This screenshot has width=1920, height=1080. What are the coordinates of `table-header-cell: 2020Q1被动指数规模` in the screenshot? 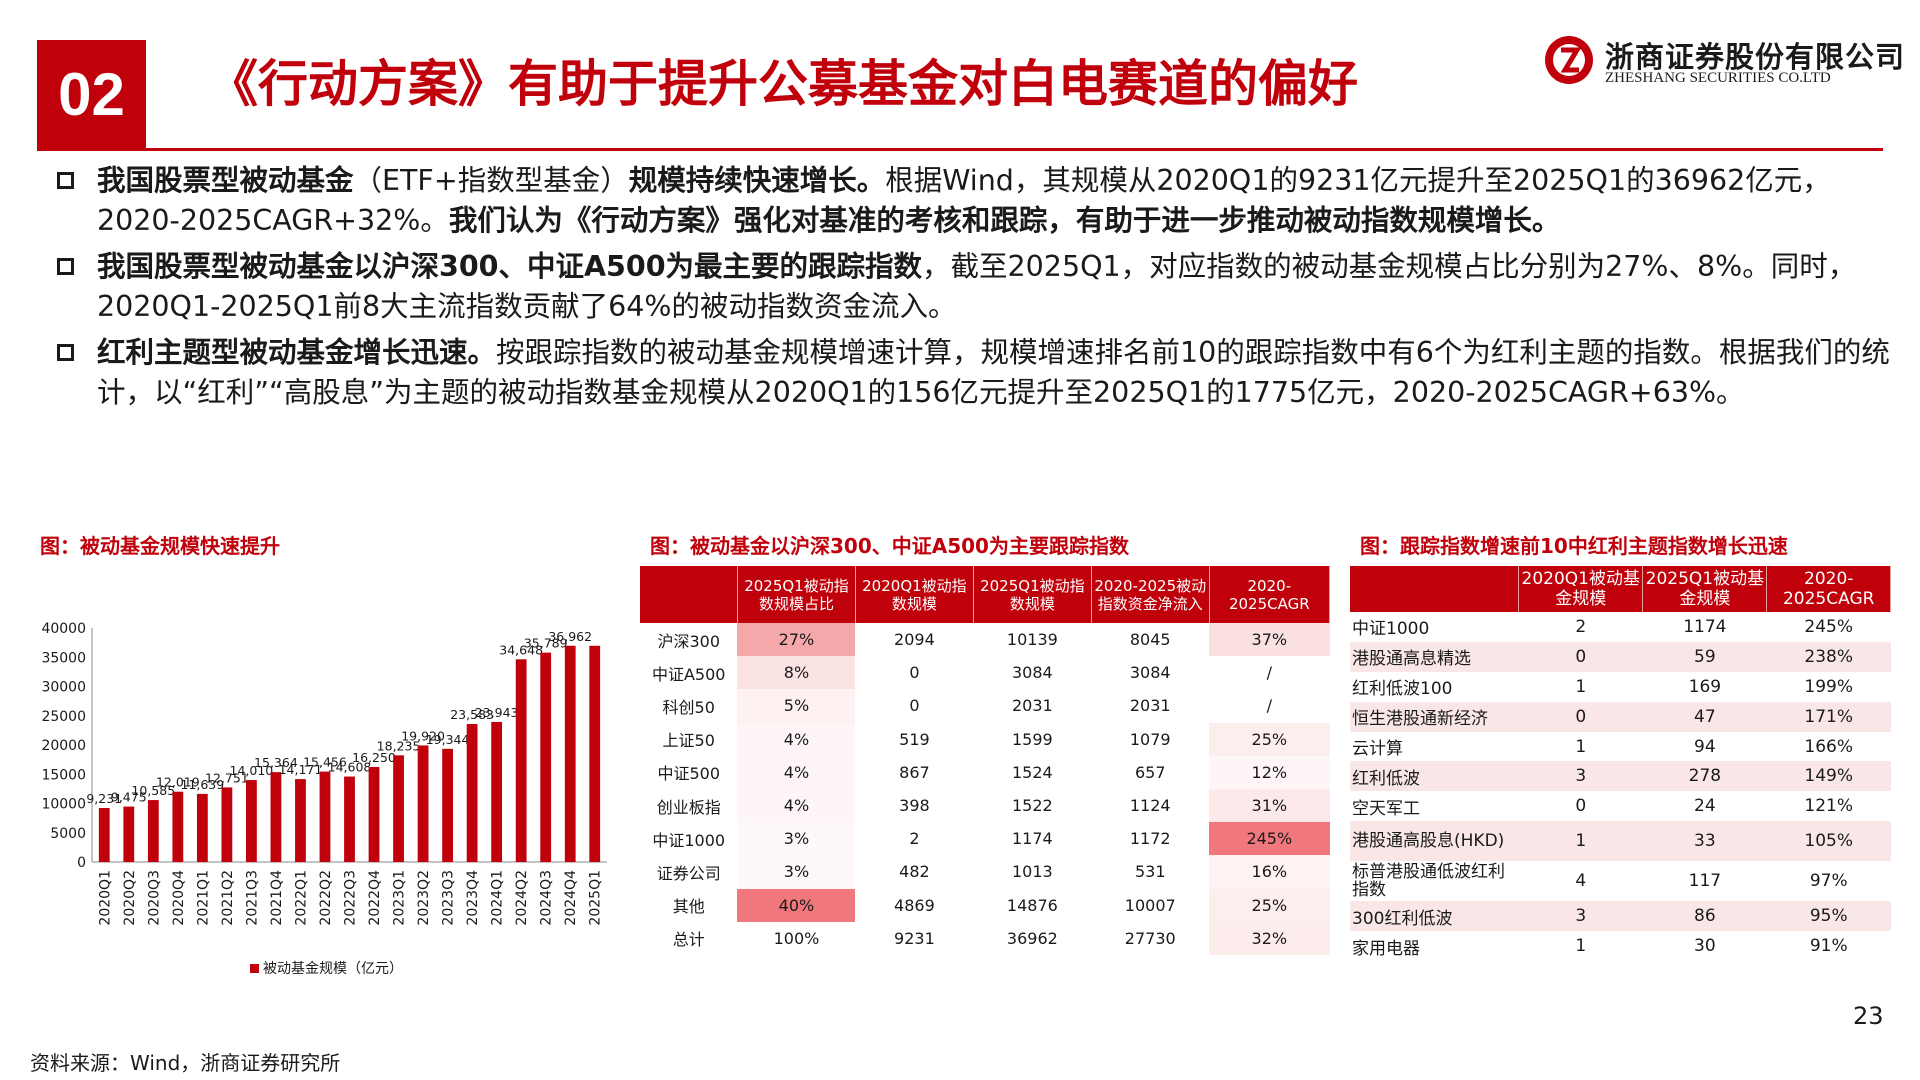 It's located at (914, 594).